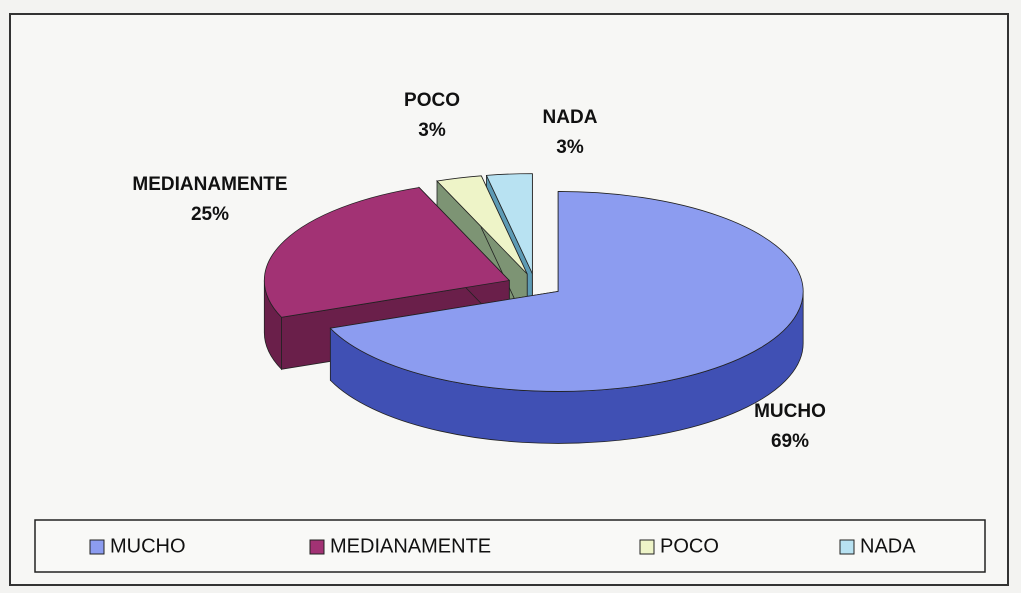  I want to click on legend-label: MUCHO, so click(148, 546).